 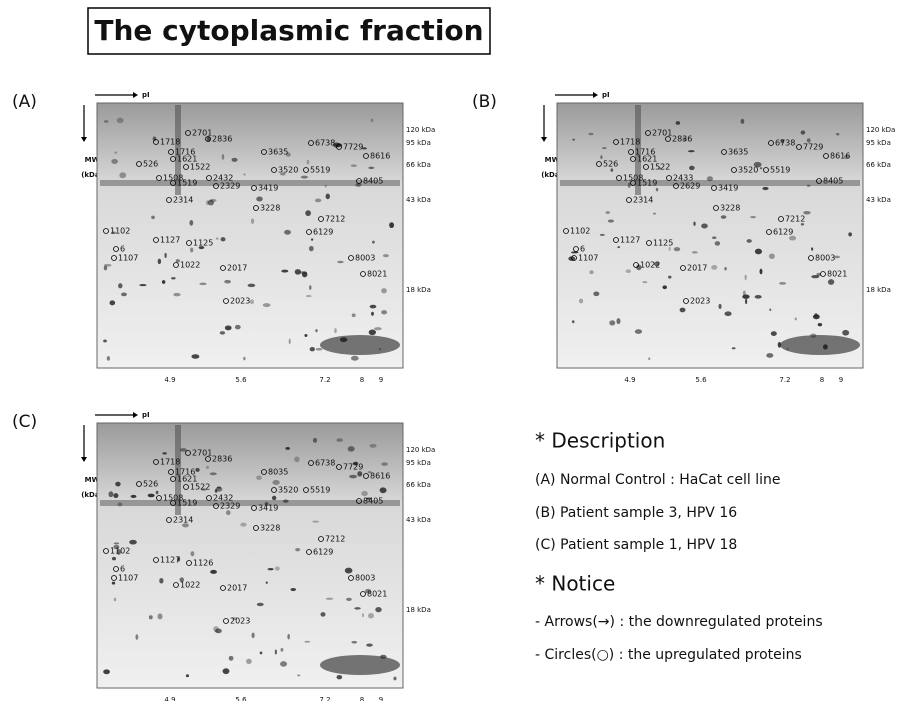 What do you see at coordinates (122, 569) in the screenshot?
I see `spot-label: 6` at bounding box center [122, 569].